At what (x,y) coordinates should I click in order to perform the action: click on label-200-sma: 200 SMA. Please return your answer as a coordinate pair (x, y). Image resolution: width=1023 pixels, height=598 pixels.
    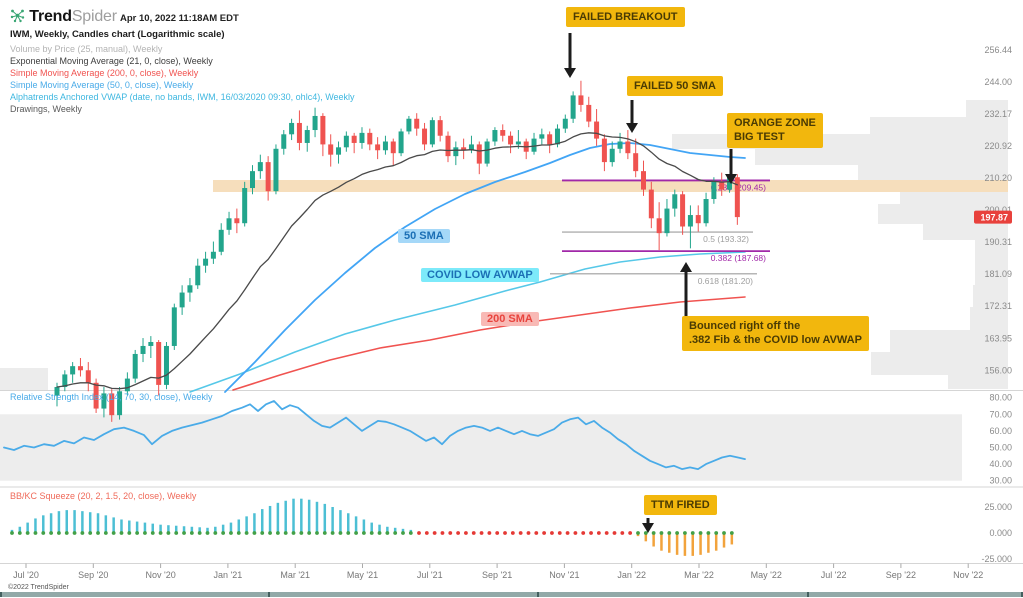
    Looking at the image, I should click on (510, 319).